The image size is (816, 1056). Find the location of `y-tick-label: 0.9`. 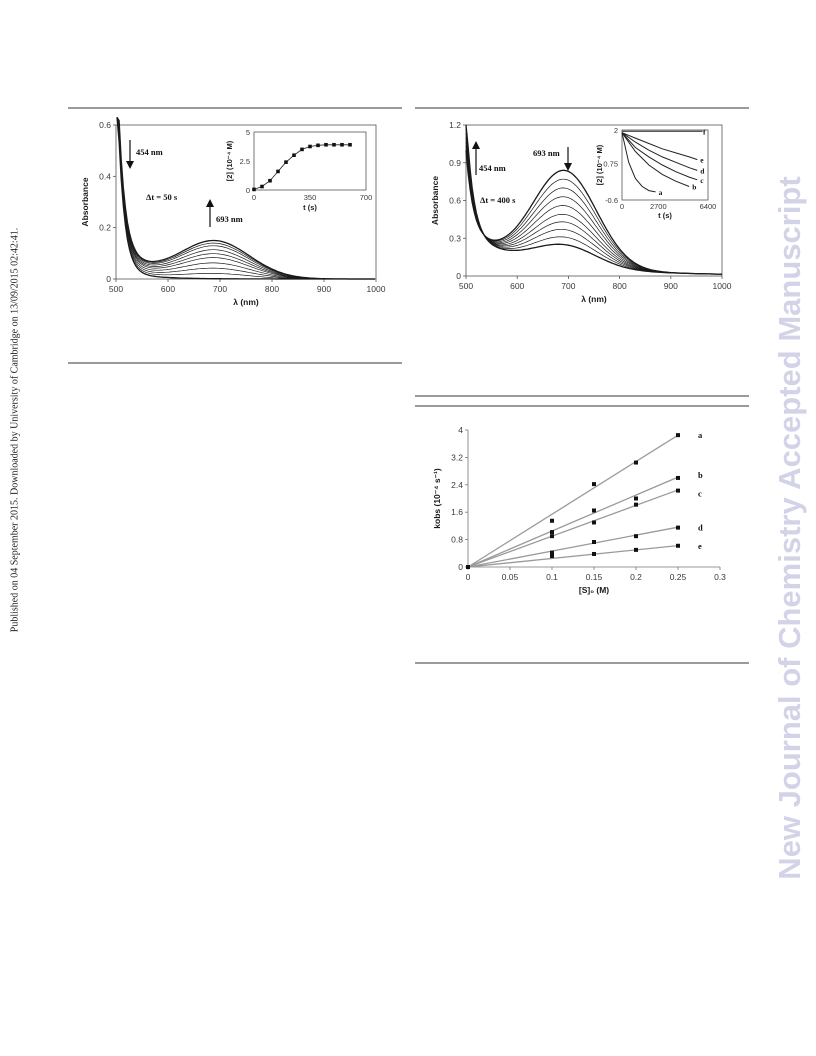

y-tick-label: 0.9 is located at coordinates (455, 163).